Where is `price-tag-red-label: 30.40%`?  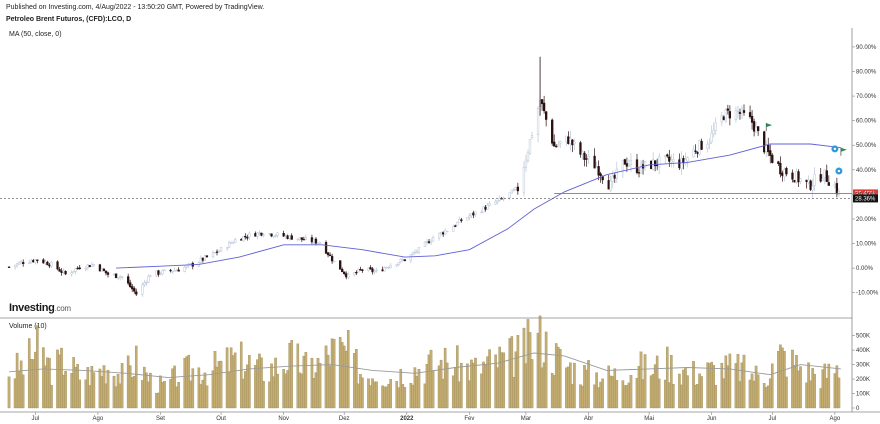 price-tag-red-label: 30.40% is located at coordinates (865, 194).